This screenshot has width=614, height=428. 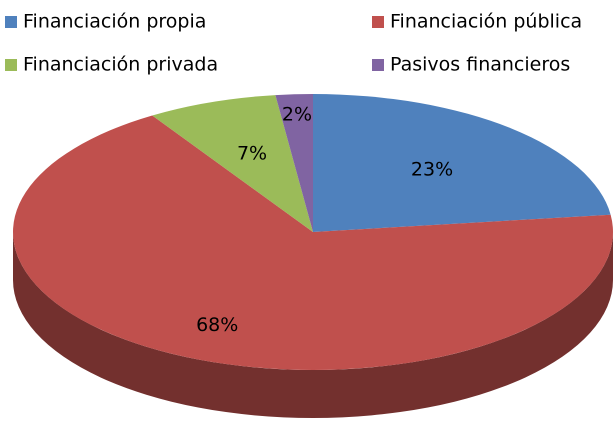 What do you see at coordinates (480, 65) in the screenshot?
I see `legend-label: Pasivos financieros` at bounding box center [480, 65].